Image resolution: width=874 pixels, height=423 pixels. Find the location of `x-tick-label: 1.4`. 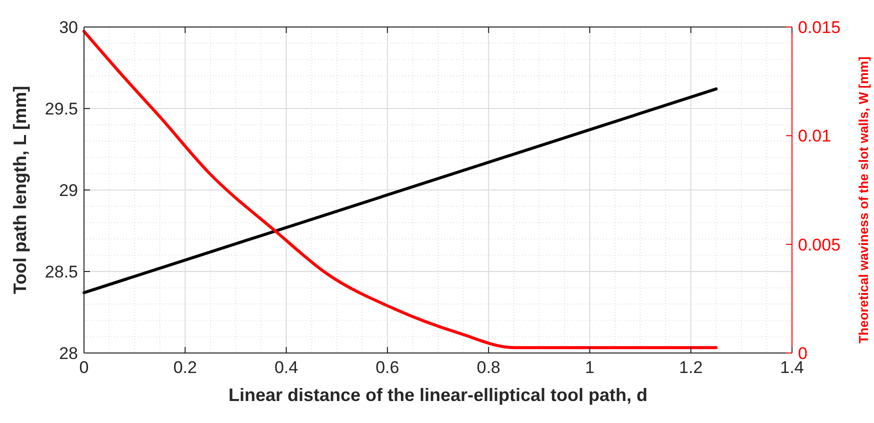

x-tick-label: 1.4 is located at coordinates (792, 367).